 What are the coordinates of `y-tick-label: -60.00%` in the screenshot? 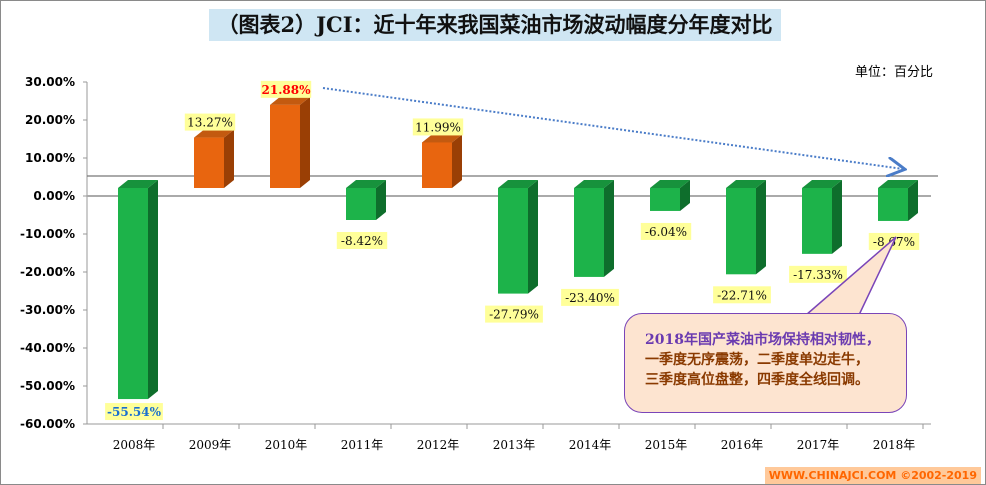 It's located at (47, 424).